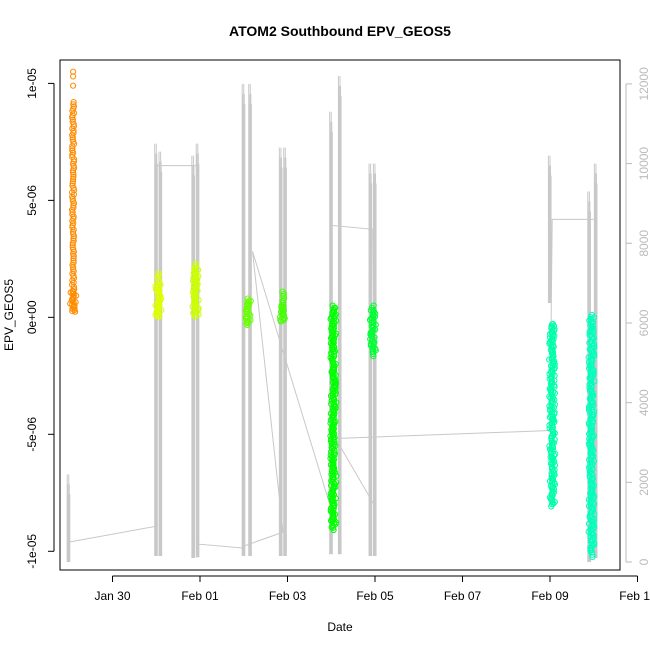 This screenshot has height=650, width=650. Describe the element at coordinates (40, 318) in the screenshot. I see `y-axis-left: 1e-05 5e-06 0e+00 -5e-06 -1e-05` at that location.